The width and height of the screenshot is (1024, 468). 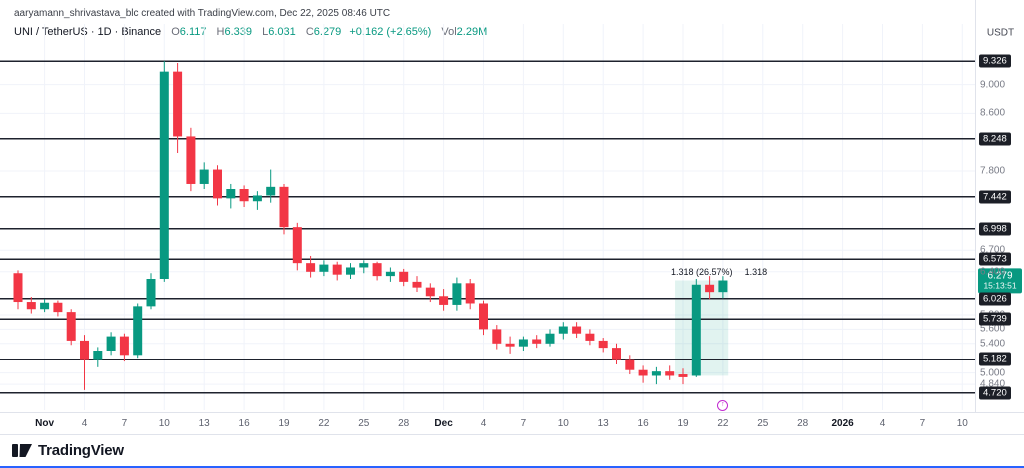 What do you see at coordinates (22, 450) in the screenshot?
I see `tradingview-logo-icon` at bounding box center [22, 450].